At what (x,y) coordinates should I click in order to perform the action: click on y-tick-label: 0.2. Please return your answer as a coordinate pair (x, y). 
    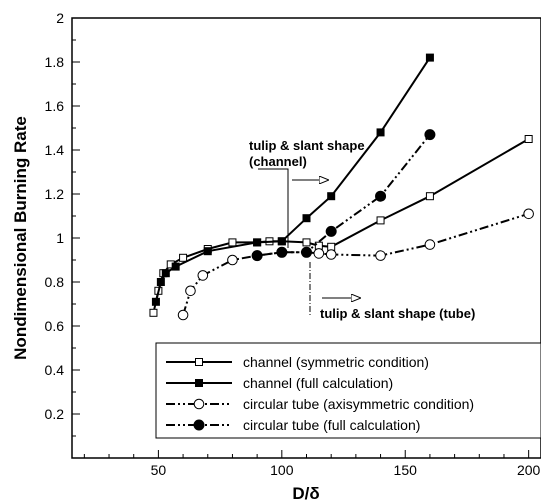
    Looking at the image, I should click on (55, 414).